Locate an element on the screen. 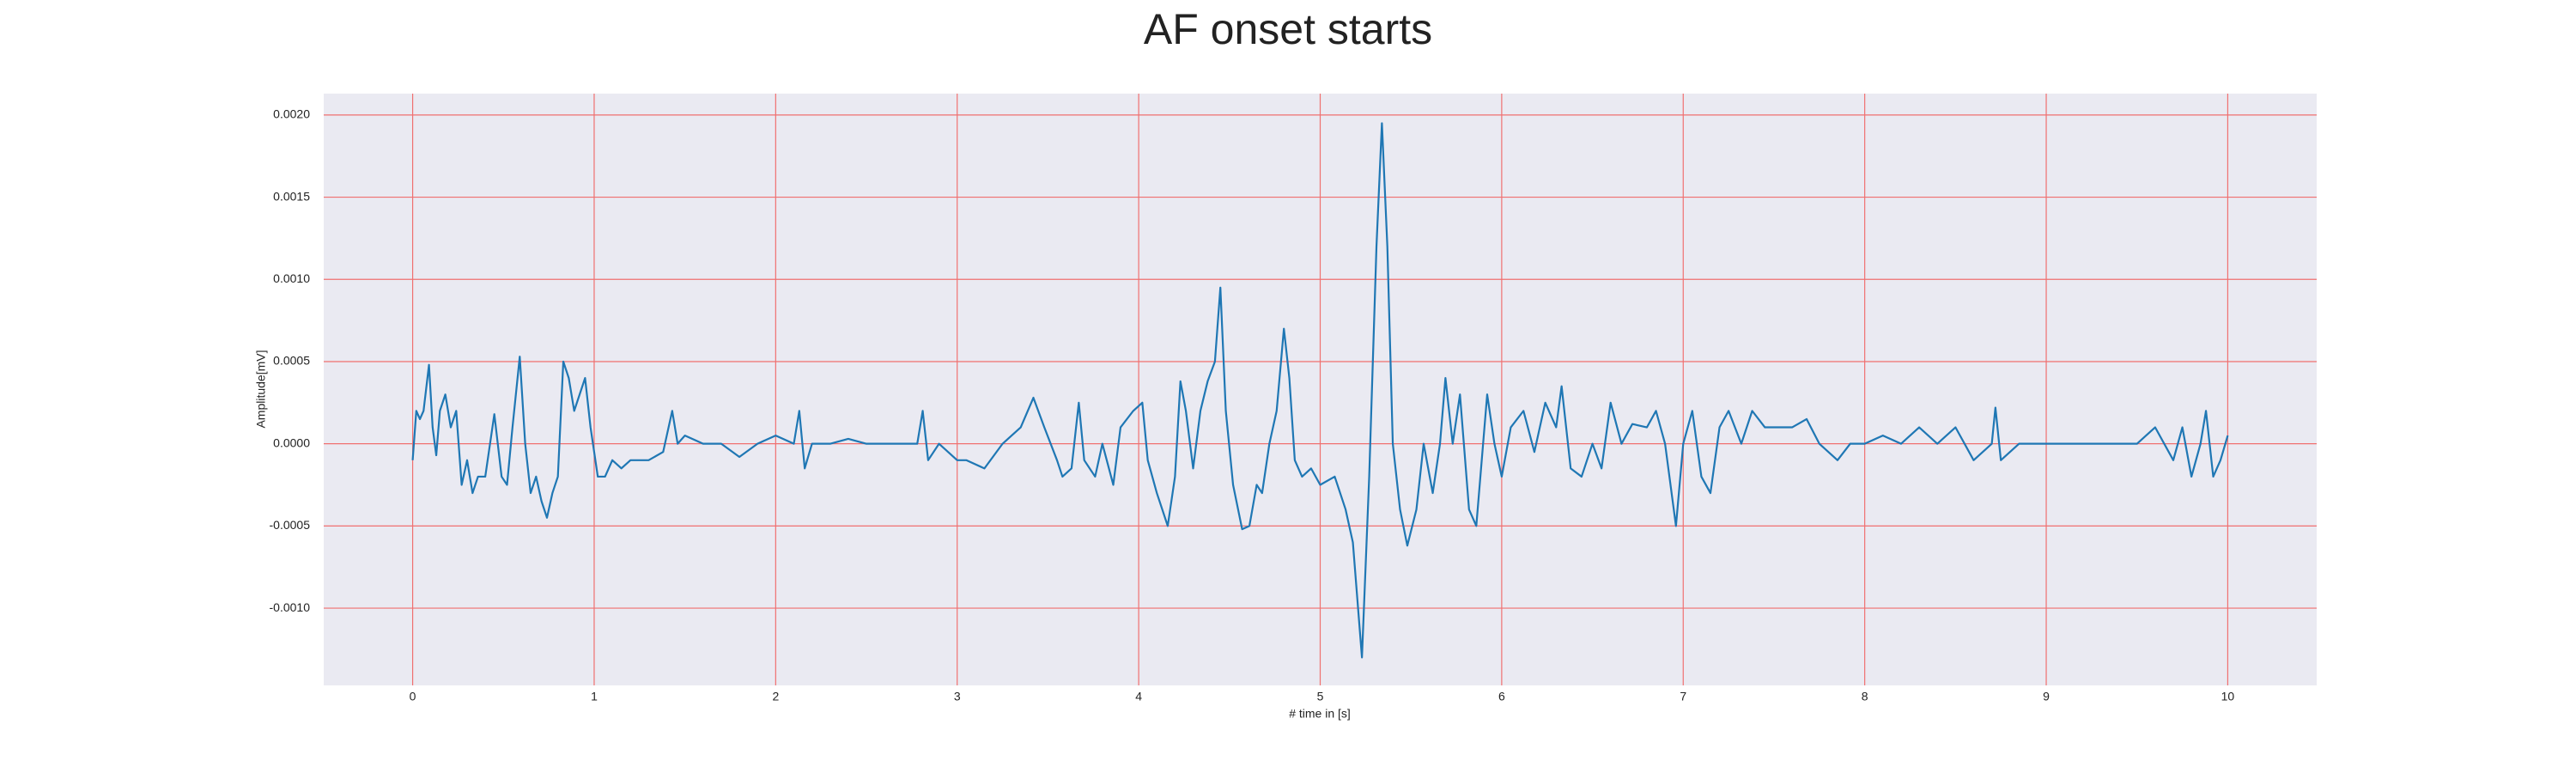 The image size is (2576, 773). x-tick-label: 7 is located at coordinates (1683, 696).